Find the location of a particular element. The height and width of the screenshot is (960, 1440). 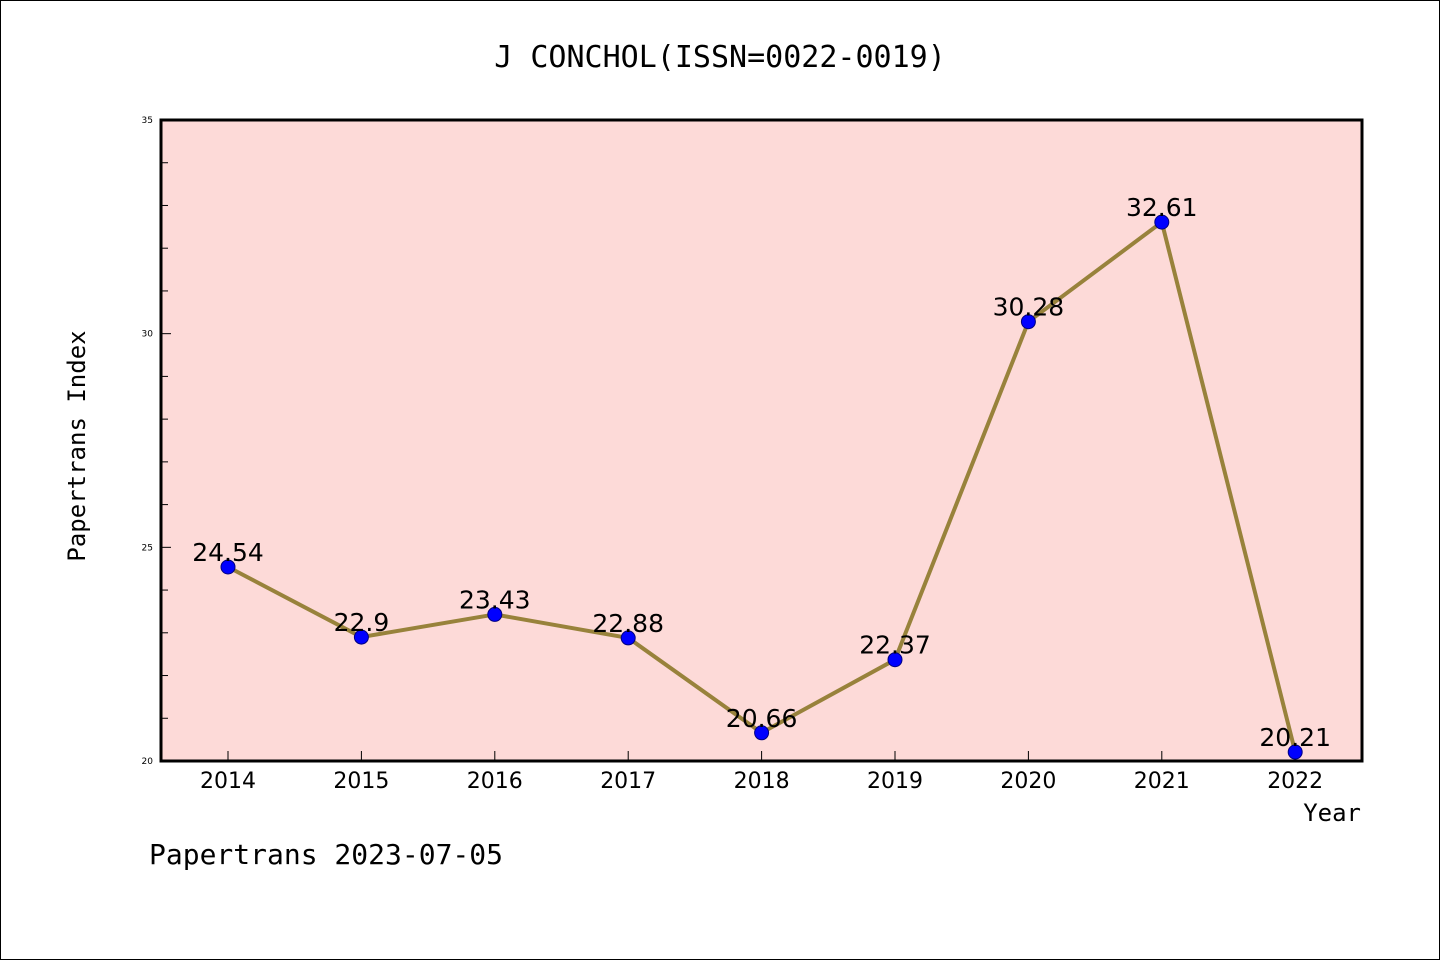

x-tick-label: 2022 is located at coordinates (1295, 781).